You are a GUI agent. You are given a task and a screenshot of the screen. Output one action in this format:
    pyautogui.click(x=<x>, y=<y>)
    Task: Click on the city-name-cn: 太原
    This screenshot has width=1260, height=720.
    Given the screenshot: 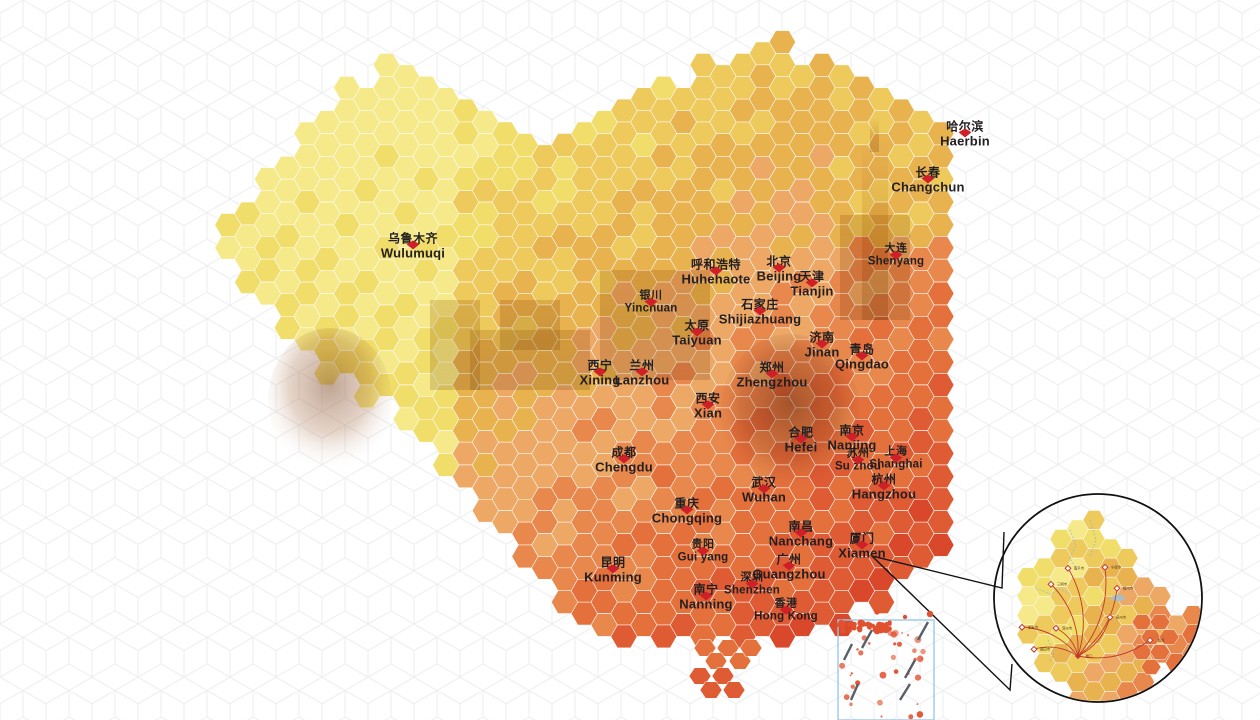 What is the action you would take?
    pyautogui.click(x=697, y=325)
    